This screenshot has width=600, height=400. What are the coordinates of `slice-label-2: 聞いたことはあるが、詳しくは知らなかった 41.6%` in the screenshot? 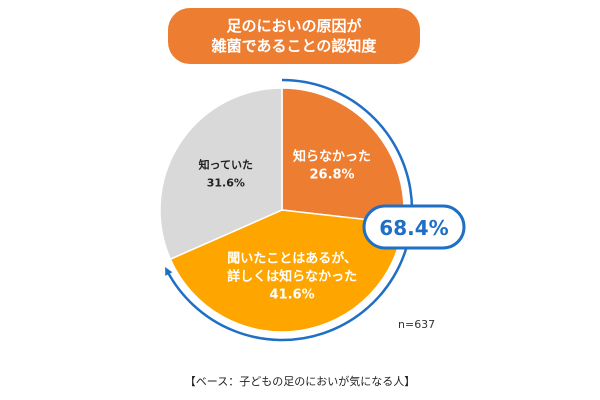 It's located at (292, 276).